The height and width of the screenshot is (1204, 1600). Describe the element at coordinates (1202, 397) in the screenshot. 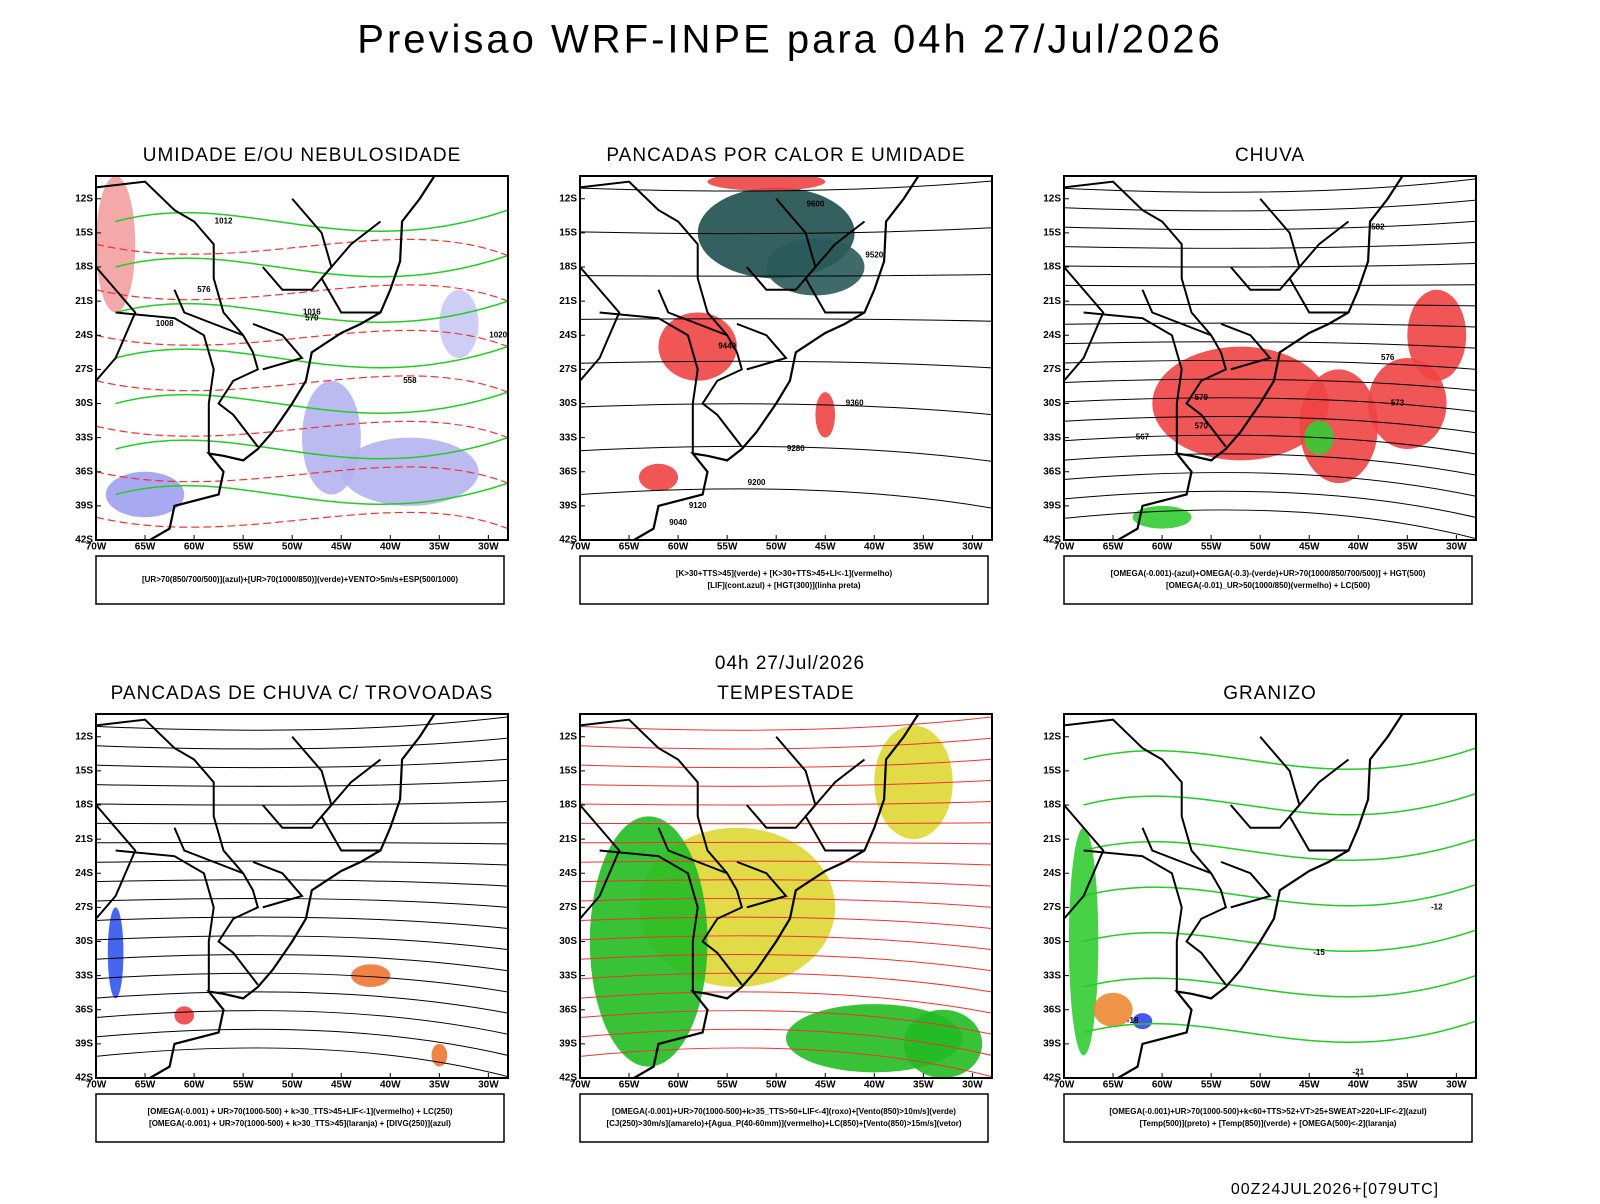

I see `contour-label: 579` at that location.